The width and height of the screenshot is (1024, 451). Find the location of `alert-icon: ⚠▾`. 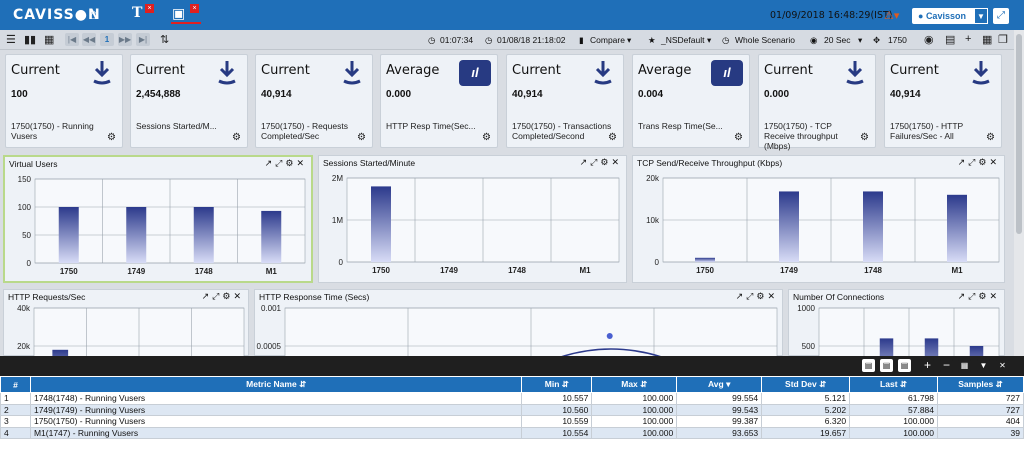

alert-icon: ⚠▾ is located at coordinates (892, 16).